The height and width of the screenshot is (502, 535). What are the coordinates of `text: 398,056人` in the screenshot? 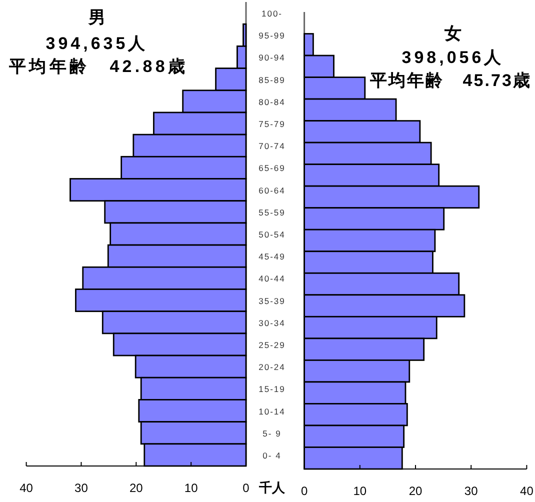 It's located at (453, 57).